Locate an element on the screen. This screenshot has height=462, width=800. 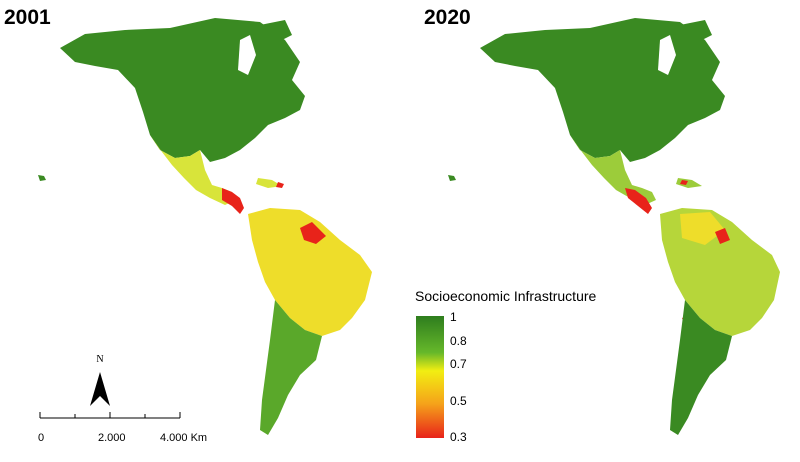
map-title-2001: 2001 is located at coordinates (27, 17).